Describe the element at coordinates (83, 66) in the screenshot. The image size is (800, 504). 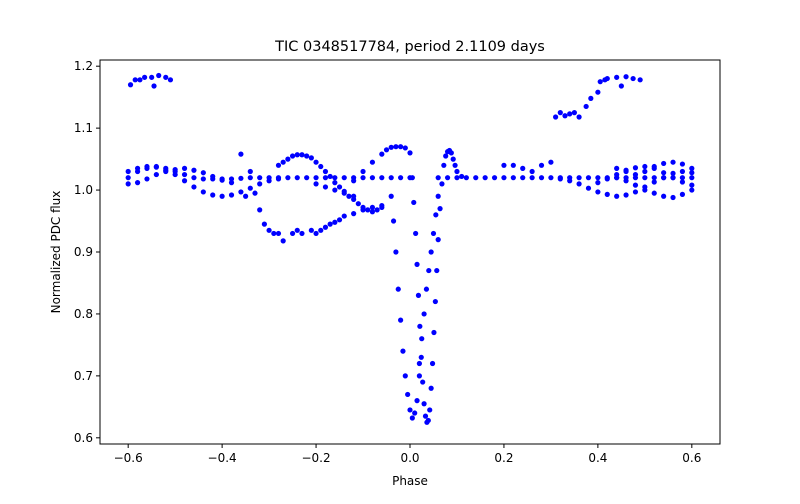
I see `y-tick-label: 1.2` at that location.